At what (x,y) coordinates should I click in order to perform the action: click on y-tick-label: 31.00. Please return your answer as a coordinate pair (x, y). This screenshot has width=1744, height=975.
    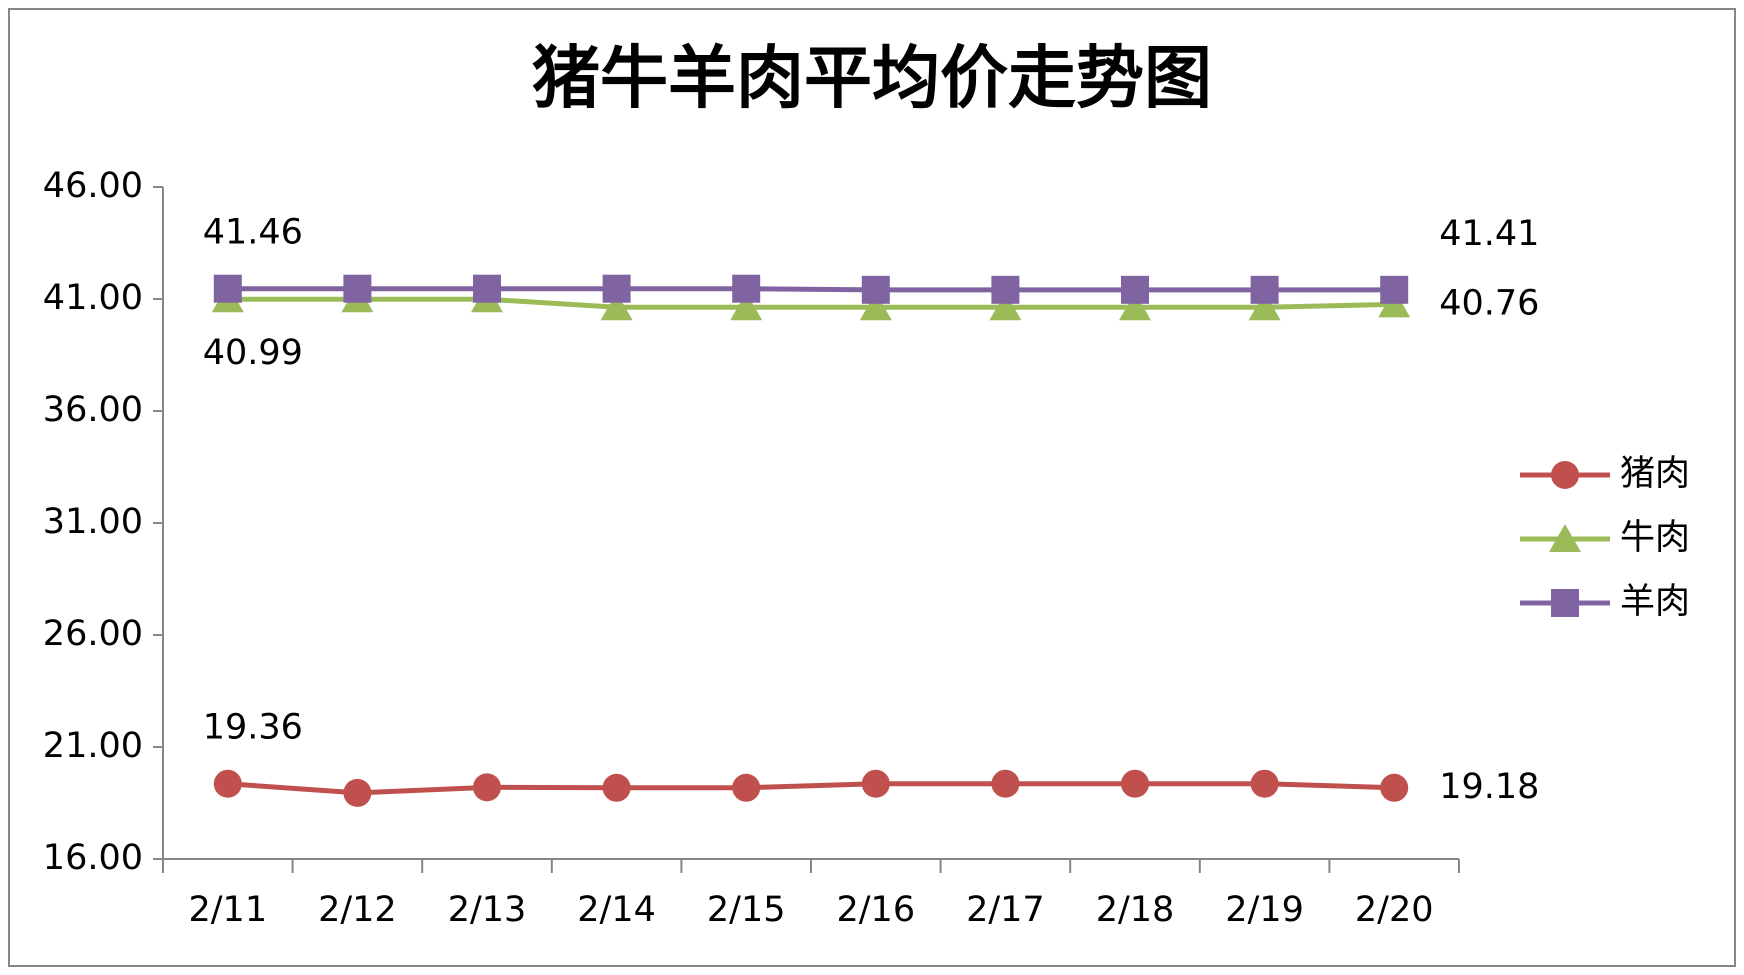
    Looking at the image, I should click on (93, 522).